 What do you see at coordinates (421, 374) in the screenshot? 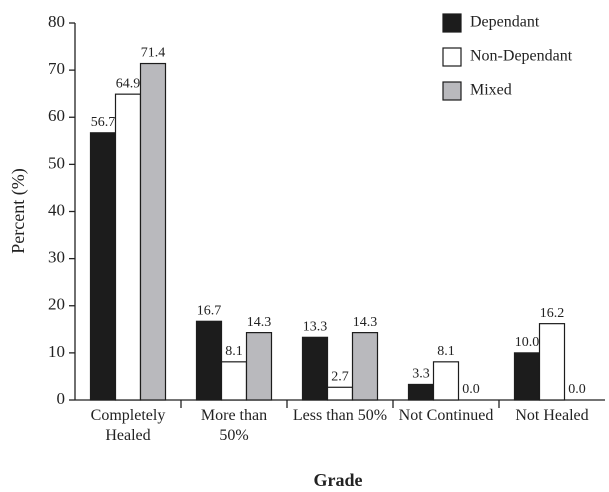
I see `value-label: 3.3` at bounding box center [421, 374].